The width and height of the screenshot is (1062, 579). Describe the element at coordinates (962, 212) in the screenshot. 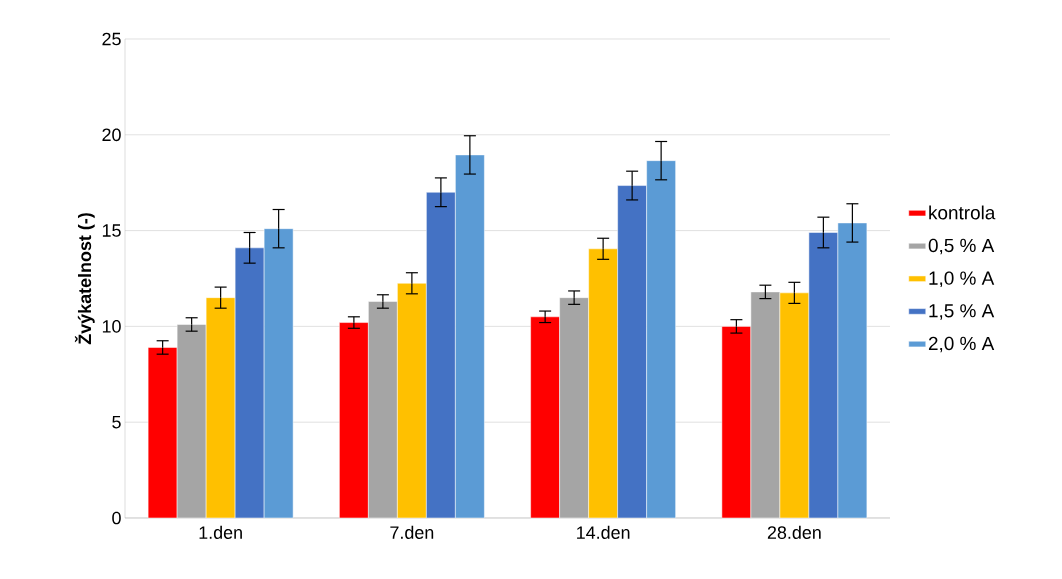

I see `legend-label: kontrola` at that location.